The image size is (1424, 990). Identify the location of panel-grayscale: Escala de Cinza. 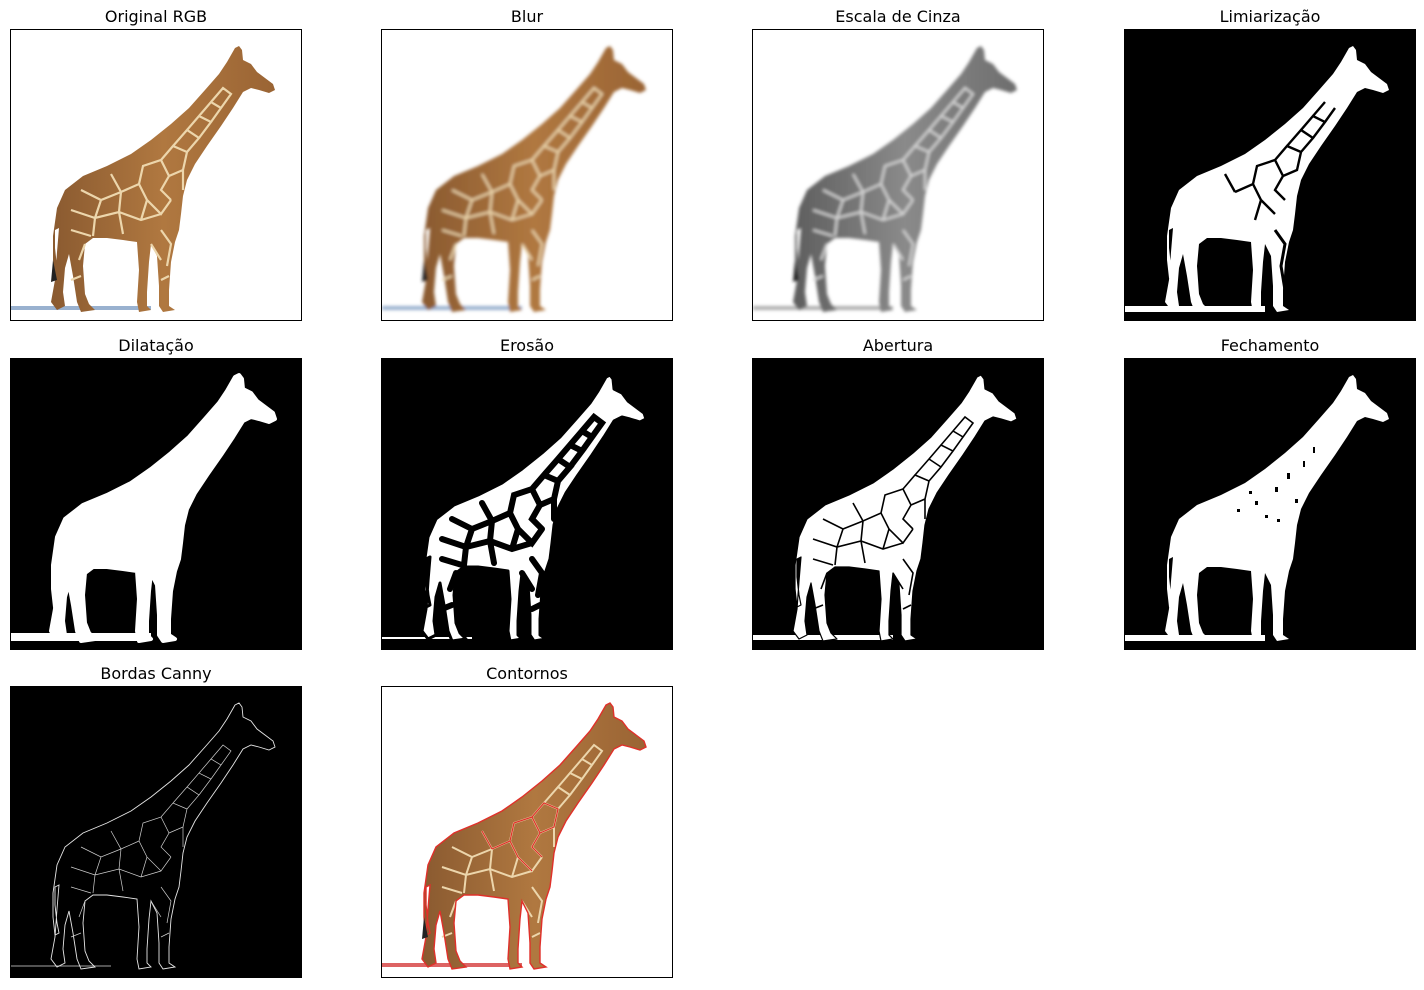
(898, 163).